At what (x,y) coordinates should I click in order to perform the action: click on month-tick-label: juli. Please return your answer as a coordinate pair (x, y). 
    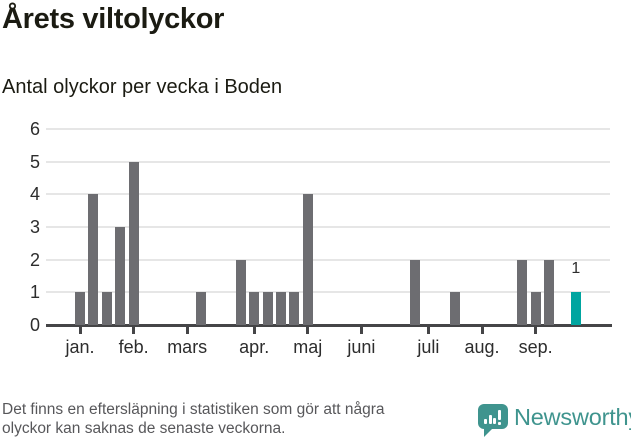
    Looking at the image, I should click on (428, 347).